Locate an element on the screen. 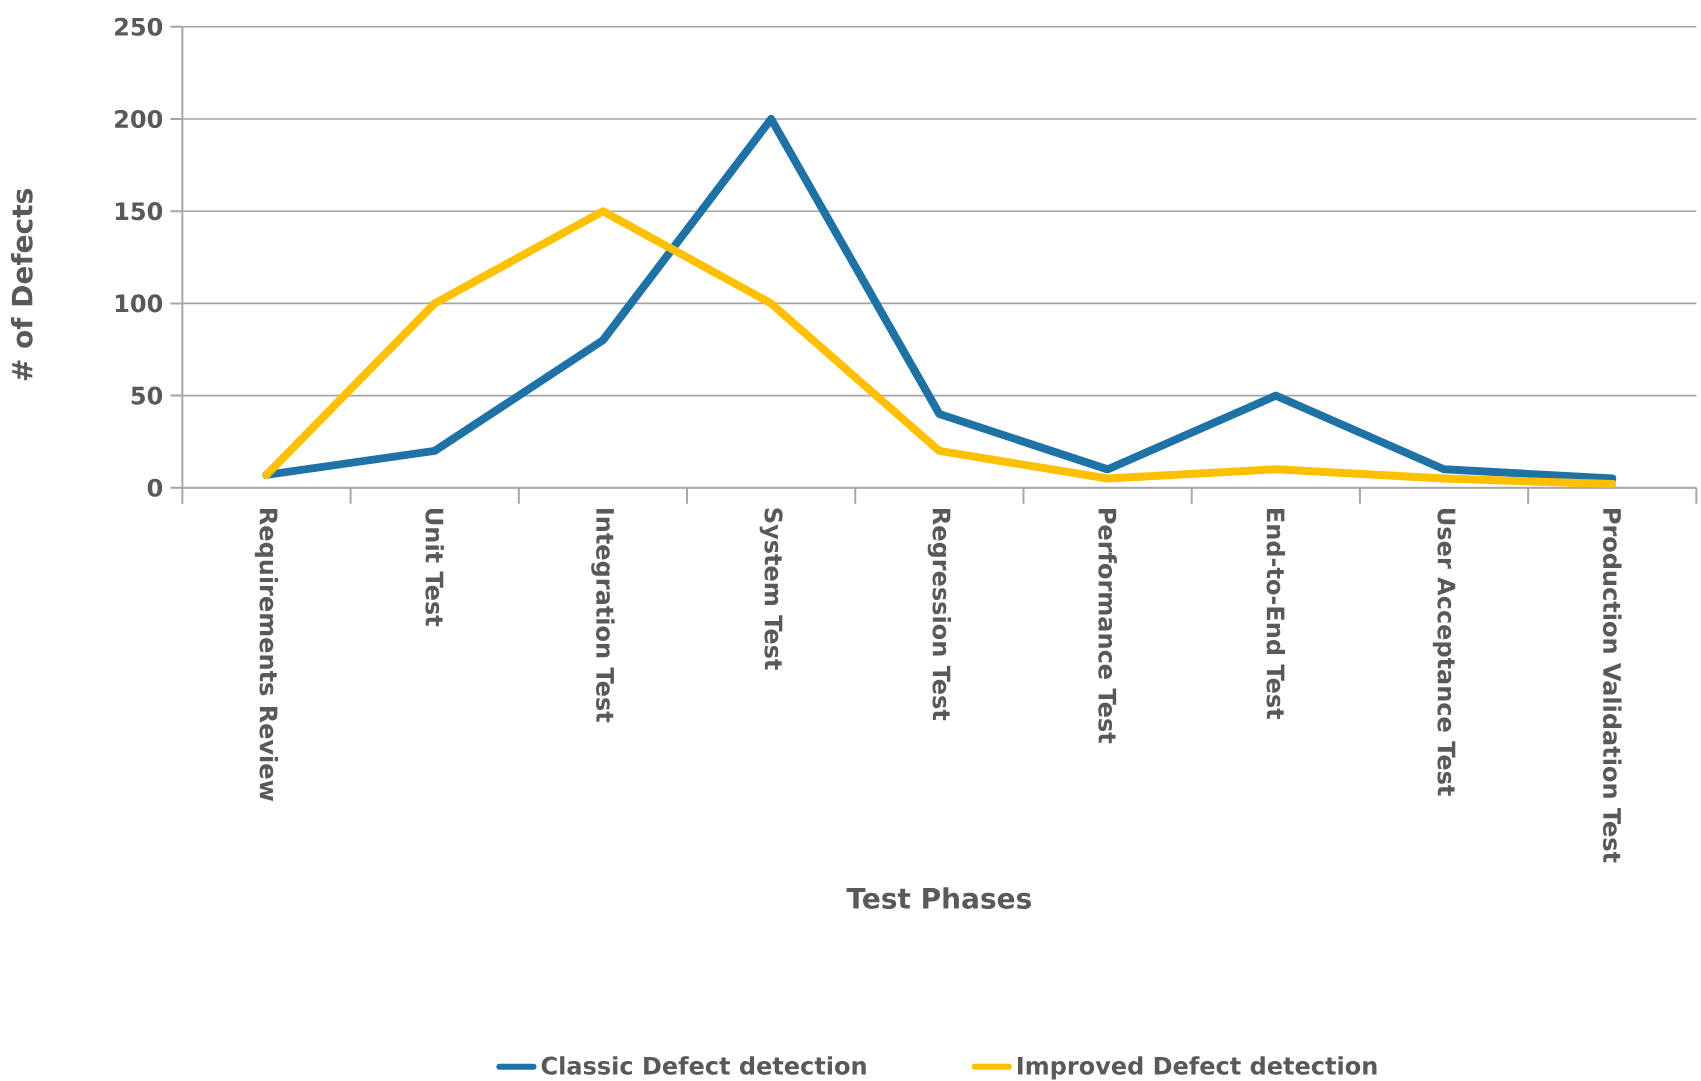  y-tick-label: 0 is located at coordinates (155, 487).